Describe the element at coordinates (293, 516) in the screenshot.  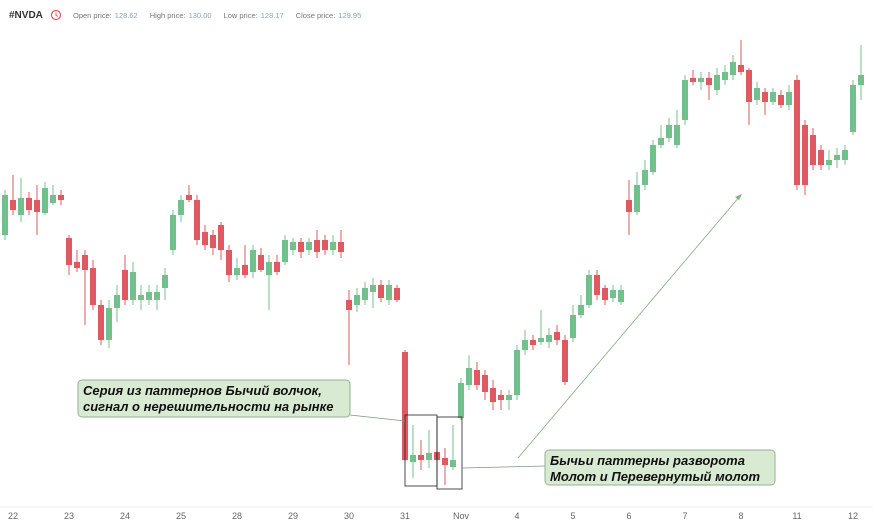
I see `x-tick-label: 29` at that location.